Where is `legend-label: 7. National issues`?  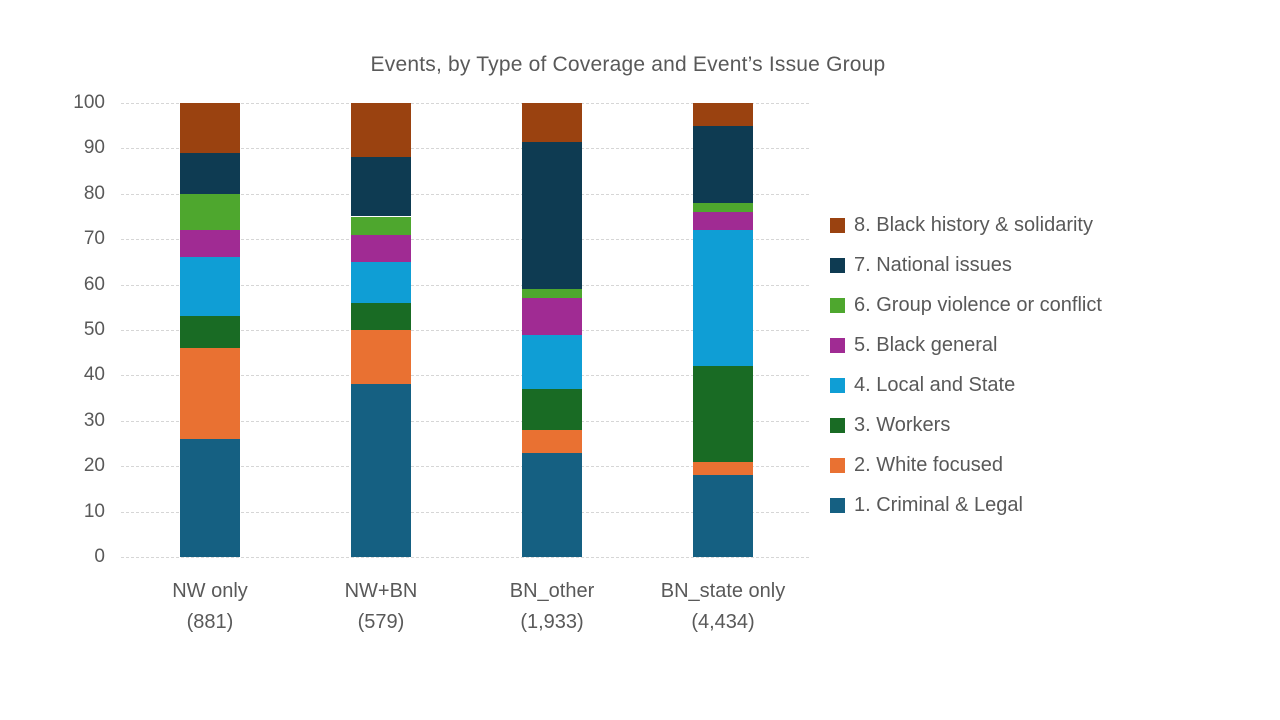
legend-label: 7. National issues is located at coordinates (933, 264).